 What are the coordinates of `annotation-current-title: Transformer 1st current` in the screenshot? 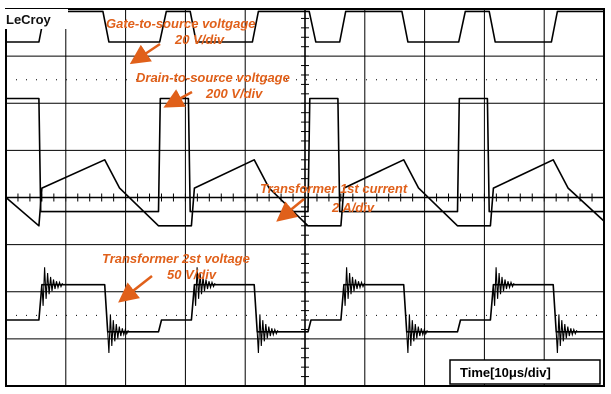 It's located at (334, 188).